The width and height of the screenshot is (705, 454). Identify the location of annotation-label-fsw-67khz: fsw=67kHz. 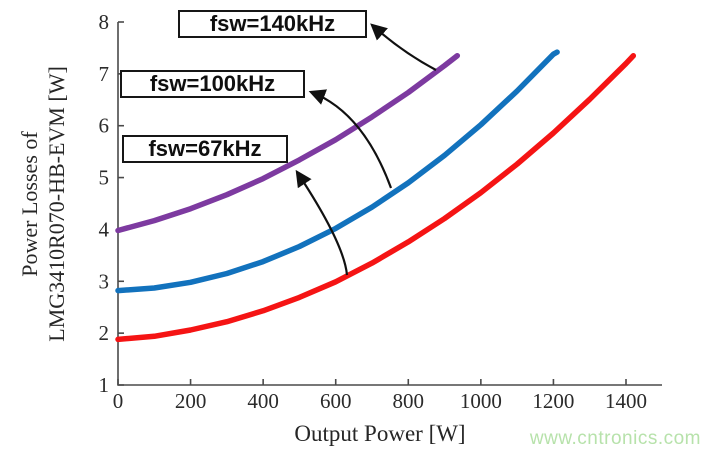
(205, 148).